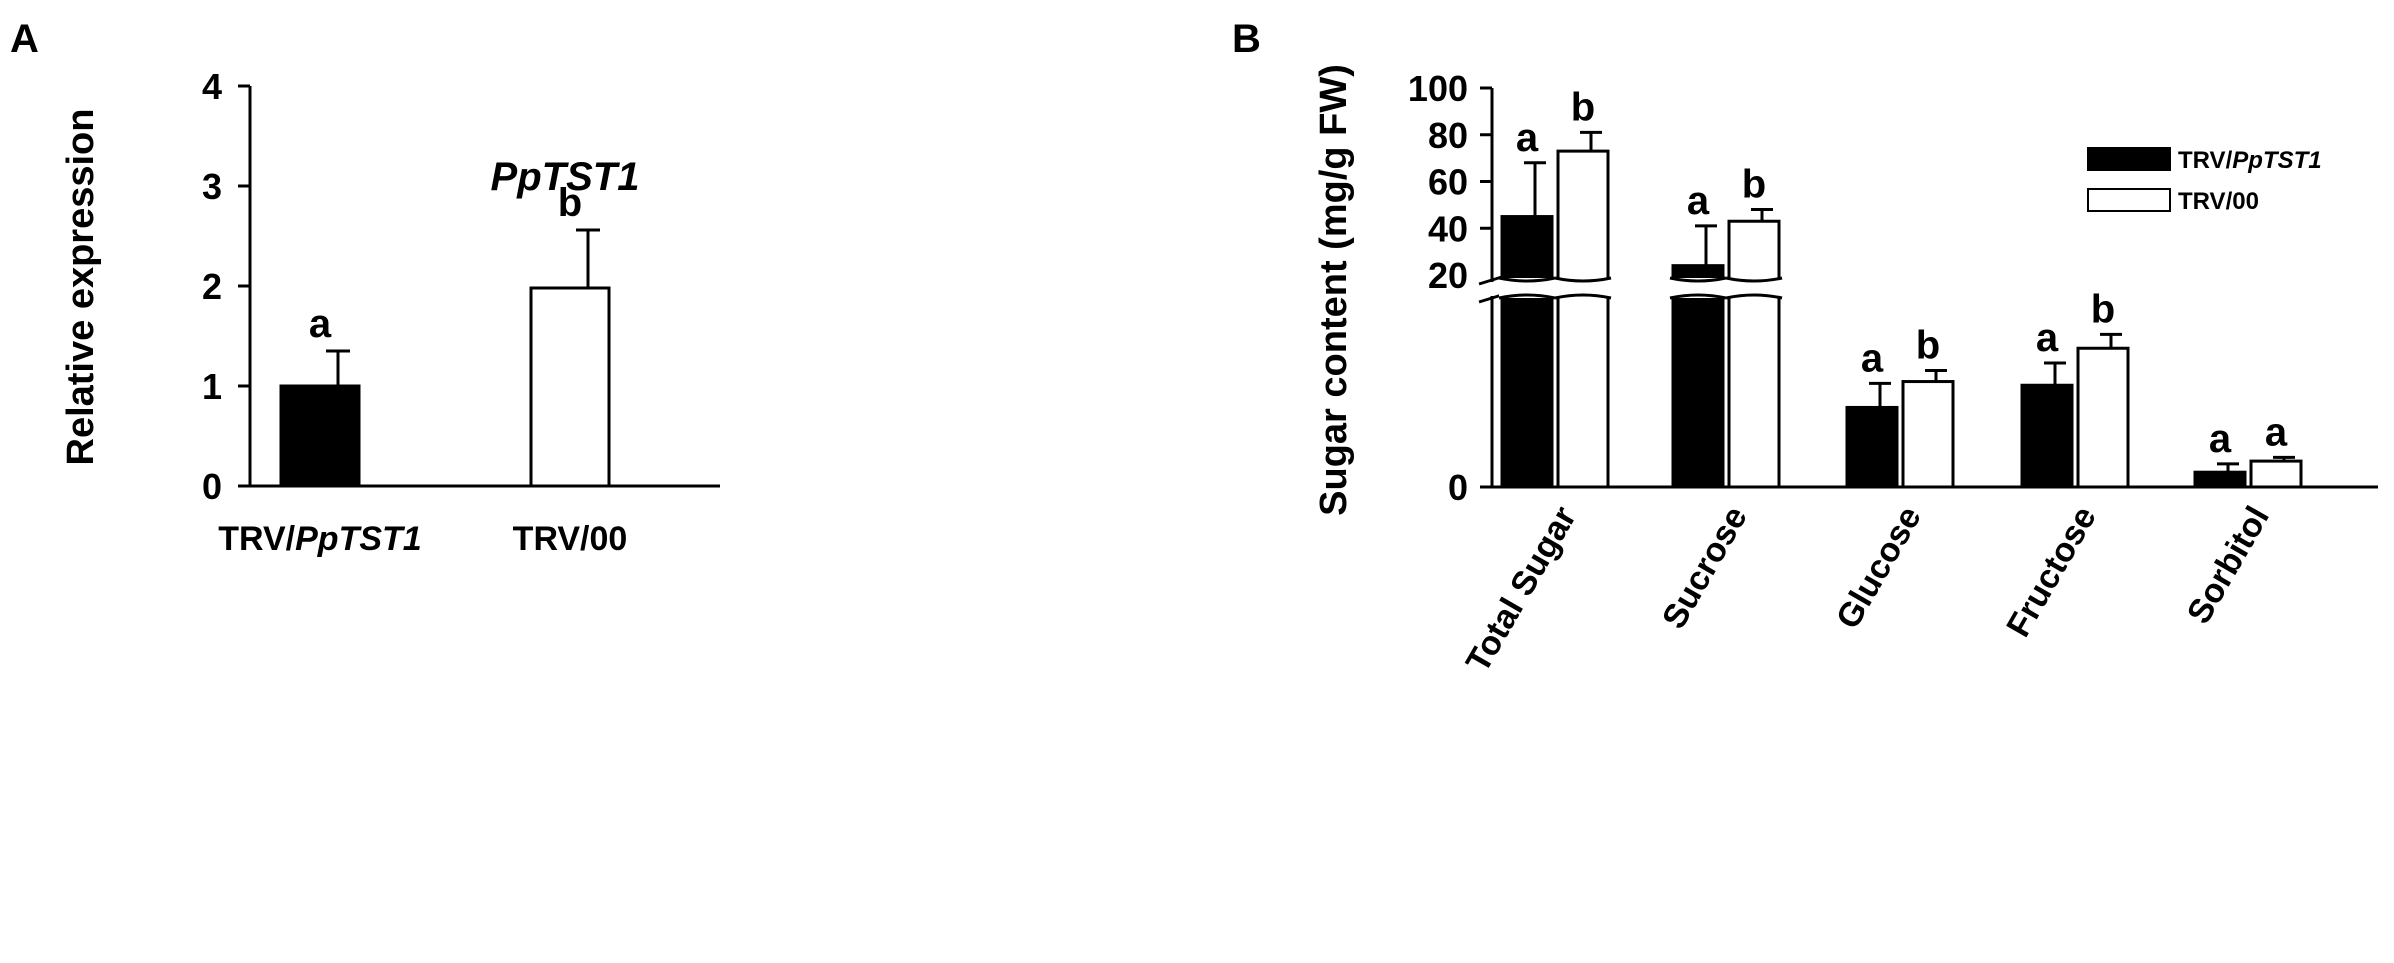 This screenshot has height=963, width=2394. What do you see at coordinates (2129, 159) in the screenshot?
I see `legend-swatch-trv-pptst1` at bounding box center [2129, 159].